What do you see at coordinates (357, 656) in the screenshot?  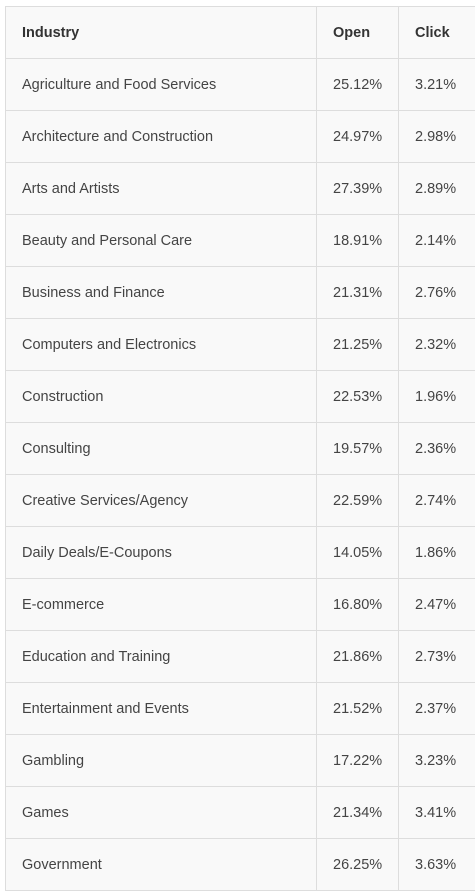 I see `open-rate-cell: 21.86%` at bounding box center [357, 656].